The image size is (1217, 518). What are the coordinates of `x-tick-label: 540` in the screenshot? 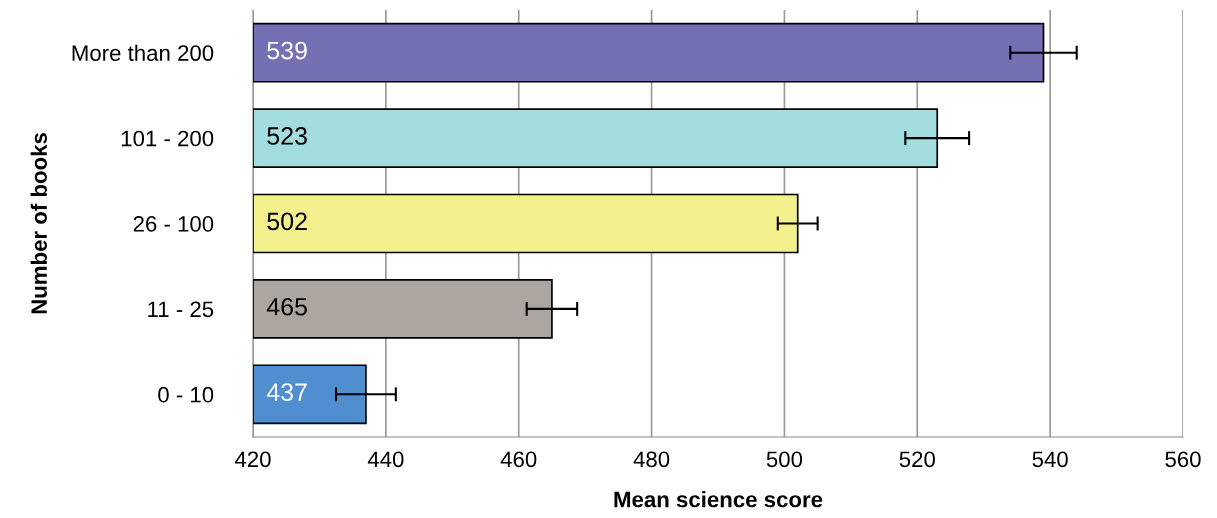 It's located at (1050, 459).